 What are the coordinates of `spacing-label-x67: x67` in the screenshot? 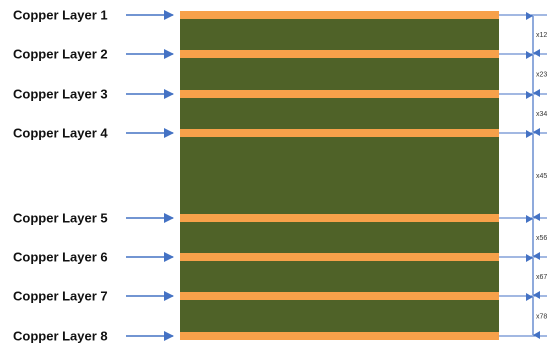 It's located at (541, 277).